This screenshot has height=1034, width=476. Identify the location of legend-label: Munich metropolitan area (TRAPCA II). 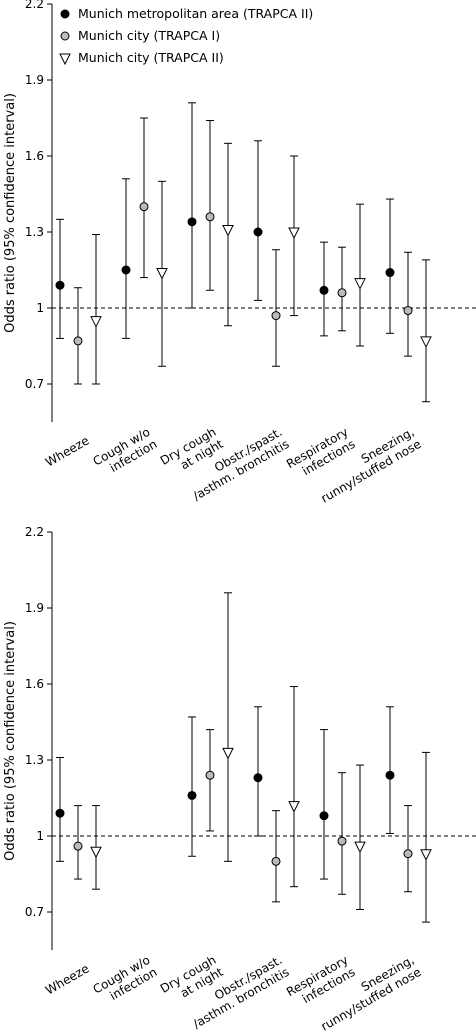
(195, 13).